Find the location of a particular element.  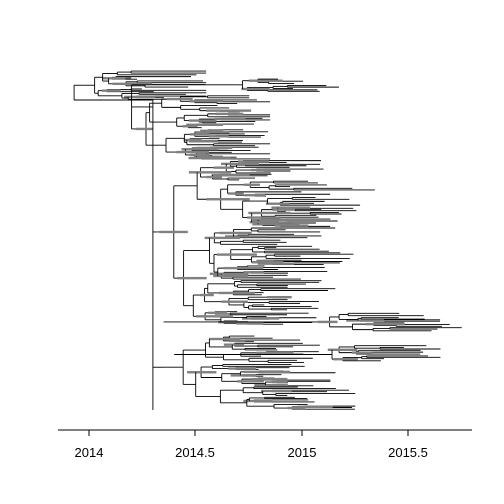

x-tick-2014-5: 2014.5 is located at coordinates (195, 445).